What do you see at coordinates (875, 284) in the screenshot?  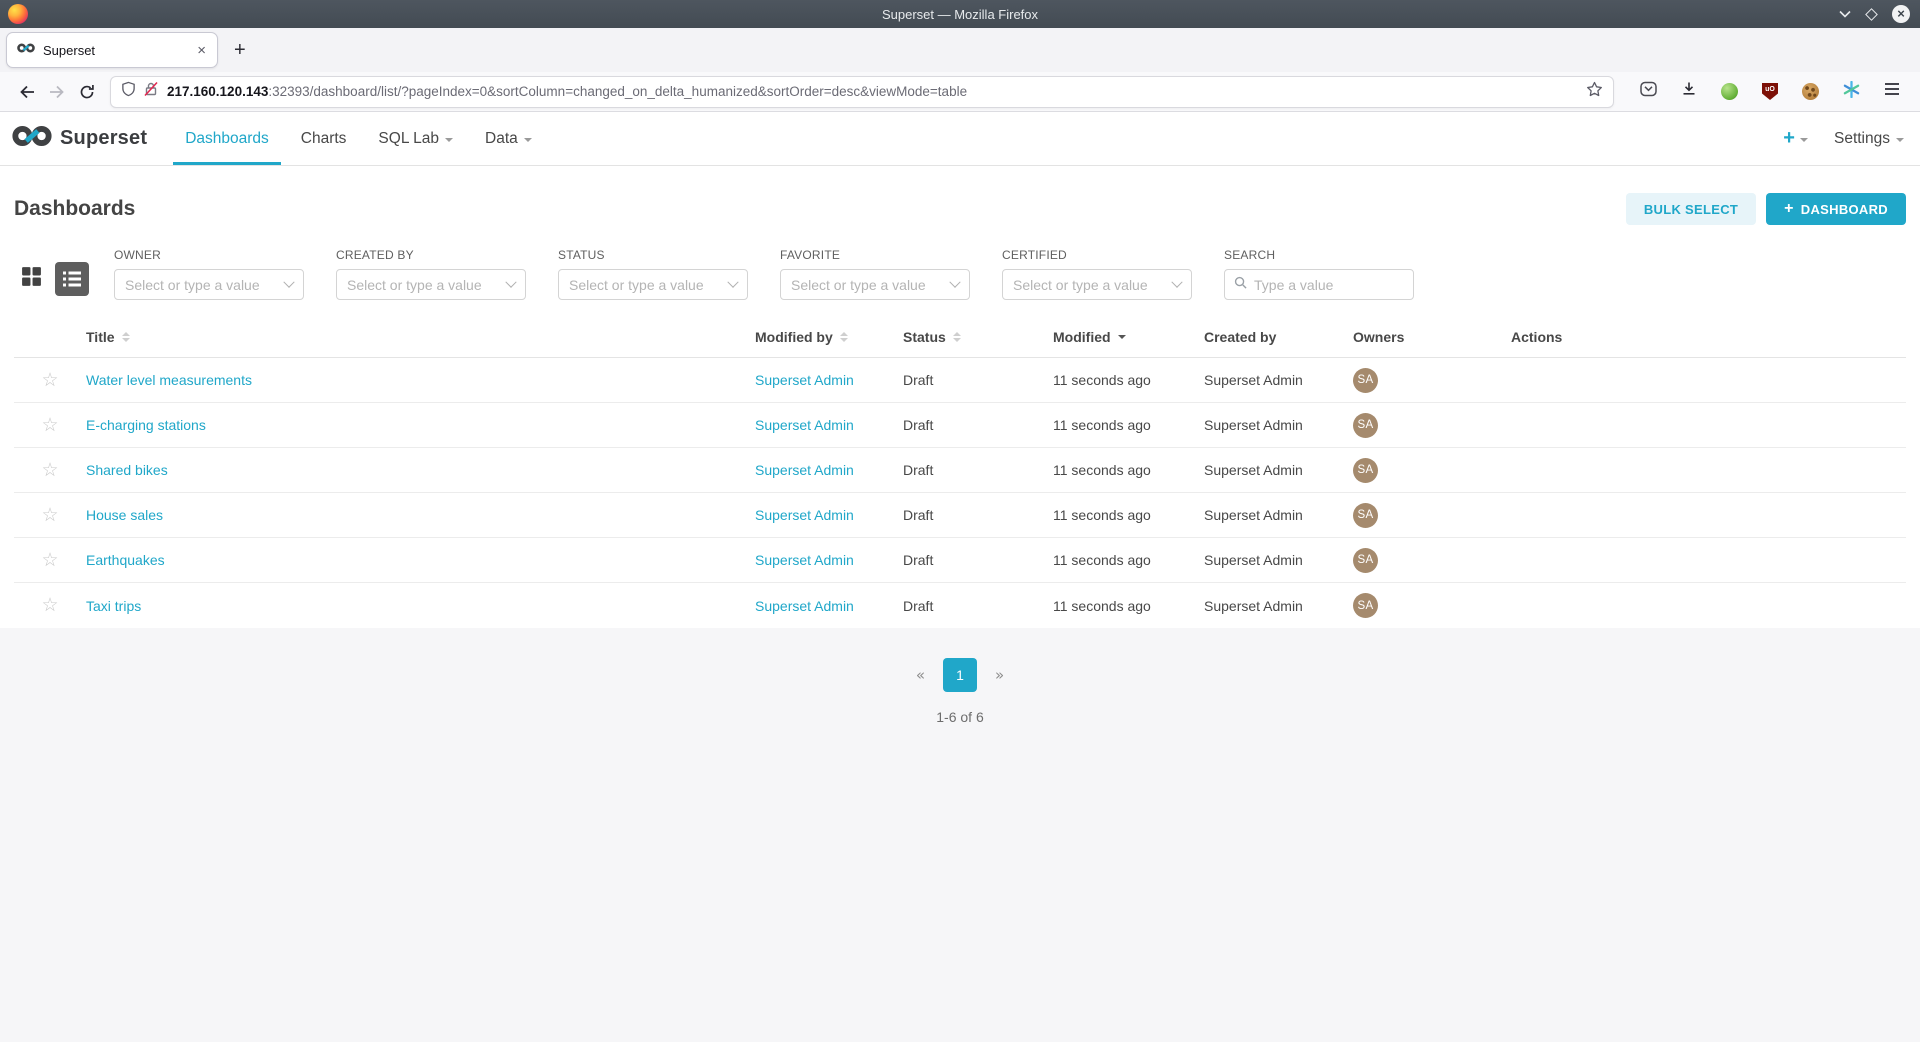 I see `favorite-filter-select: Select or type a value` at bounding box center [875, 284].